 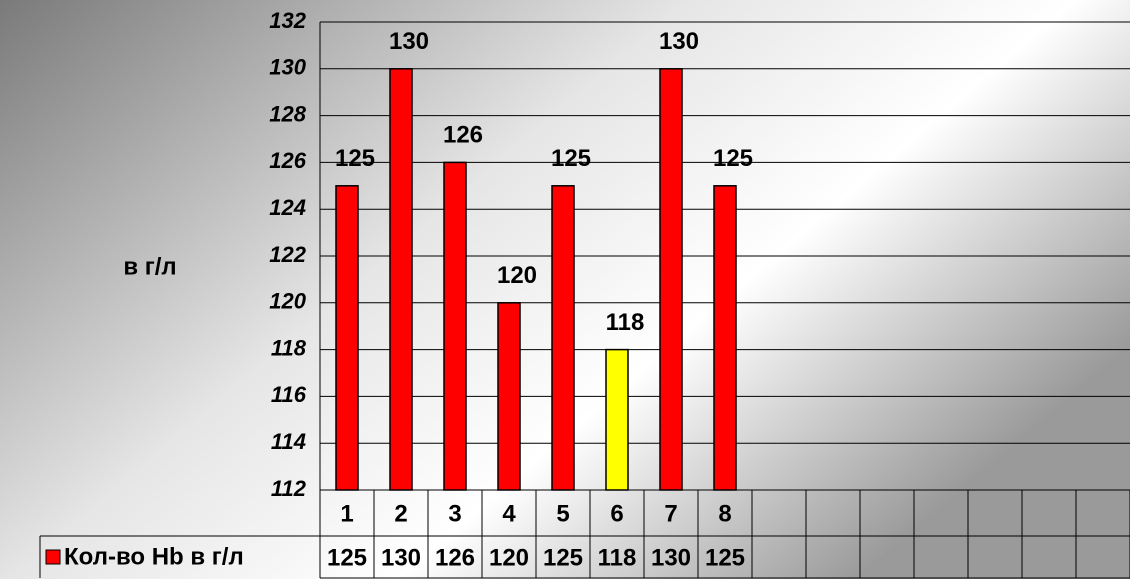 I want to click on x-tick-label: 3, so click(x=454, y=513).